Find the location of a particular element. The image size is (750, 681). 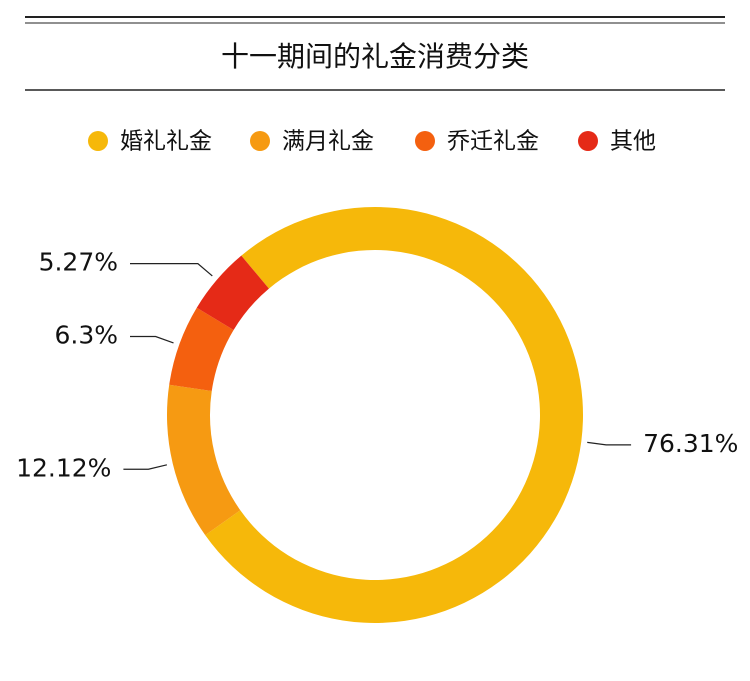

legend-label: 其他 is located at coordinates (633, 142).